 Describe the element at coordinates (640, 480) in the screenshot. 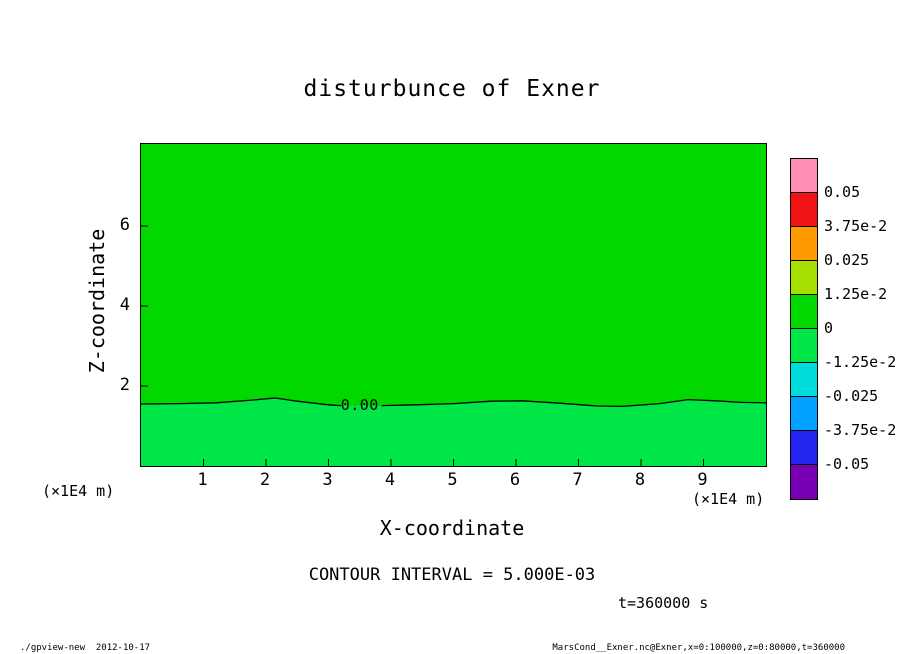

I see `x-tick-label: 8` at that location.